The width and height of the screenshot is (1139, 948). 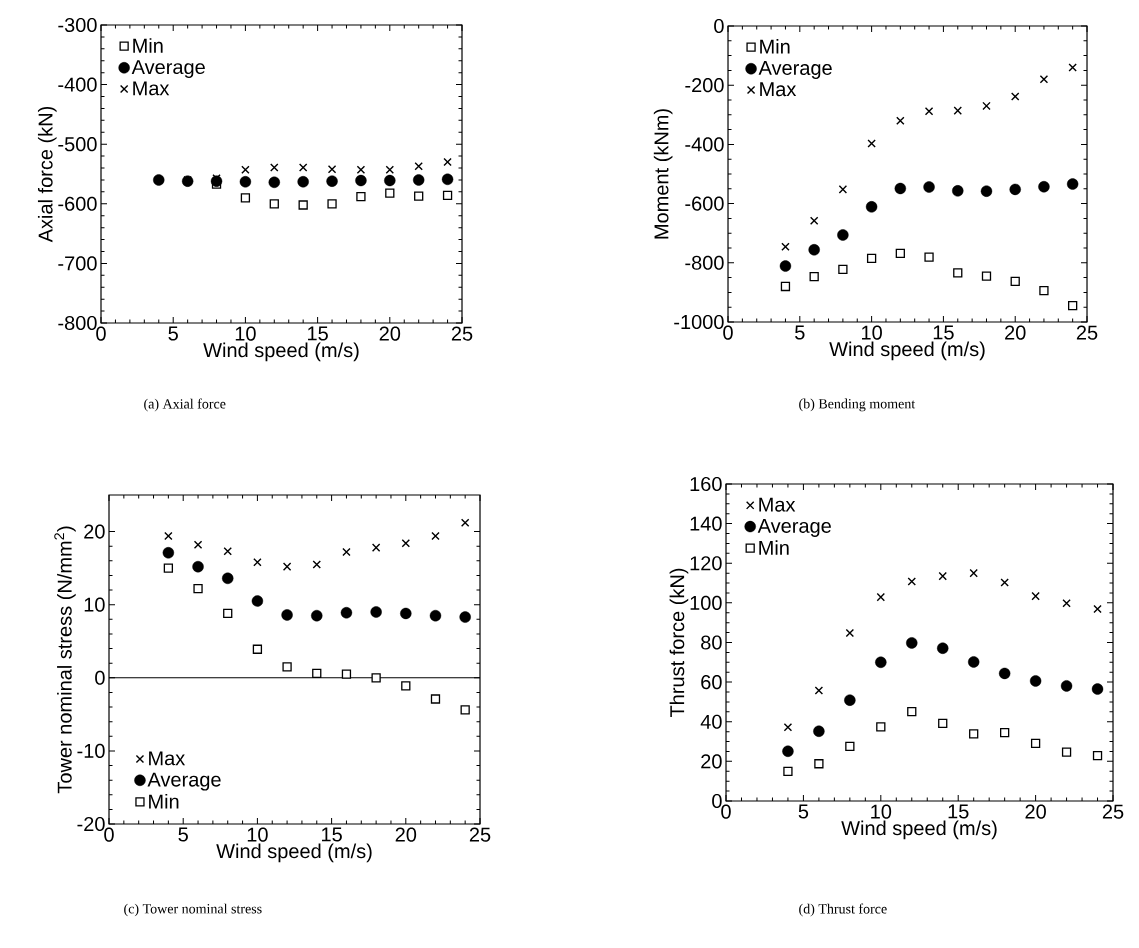 I want to click on y-axis-title: Axial force (kN), so click(x=47, y=174).